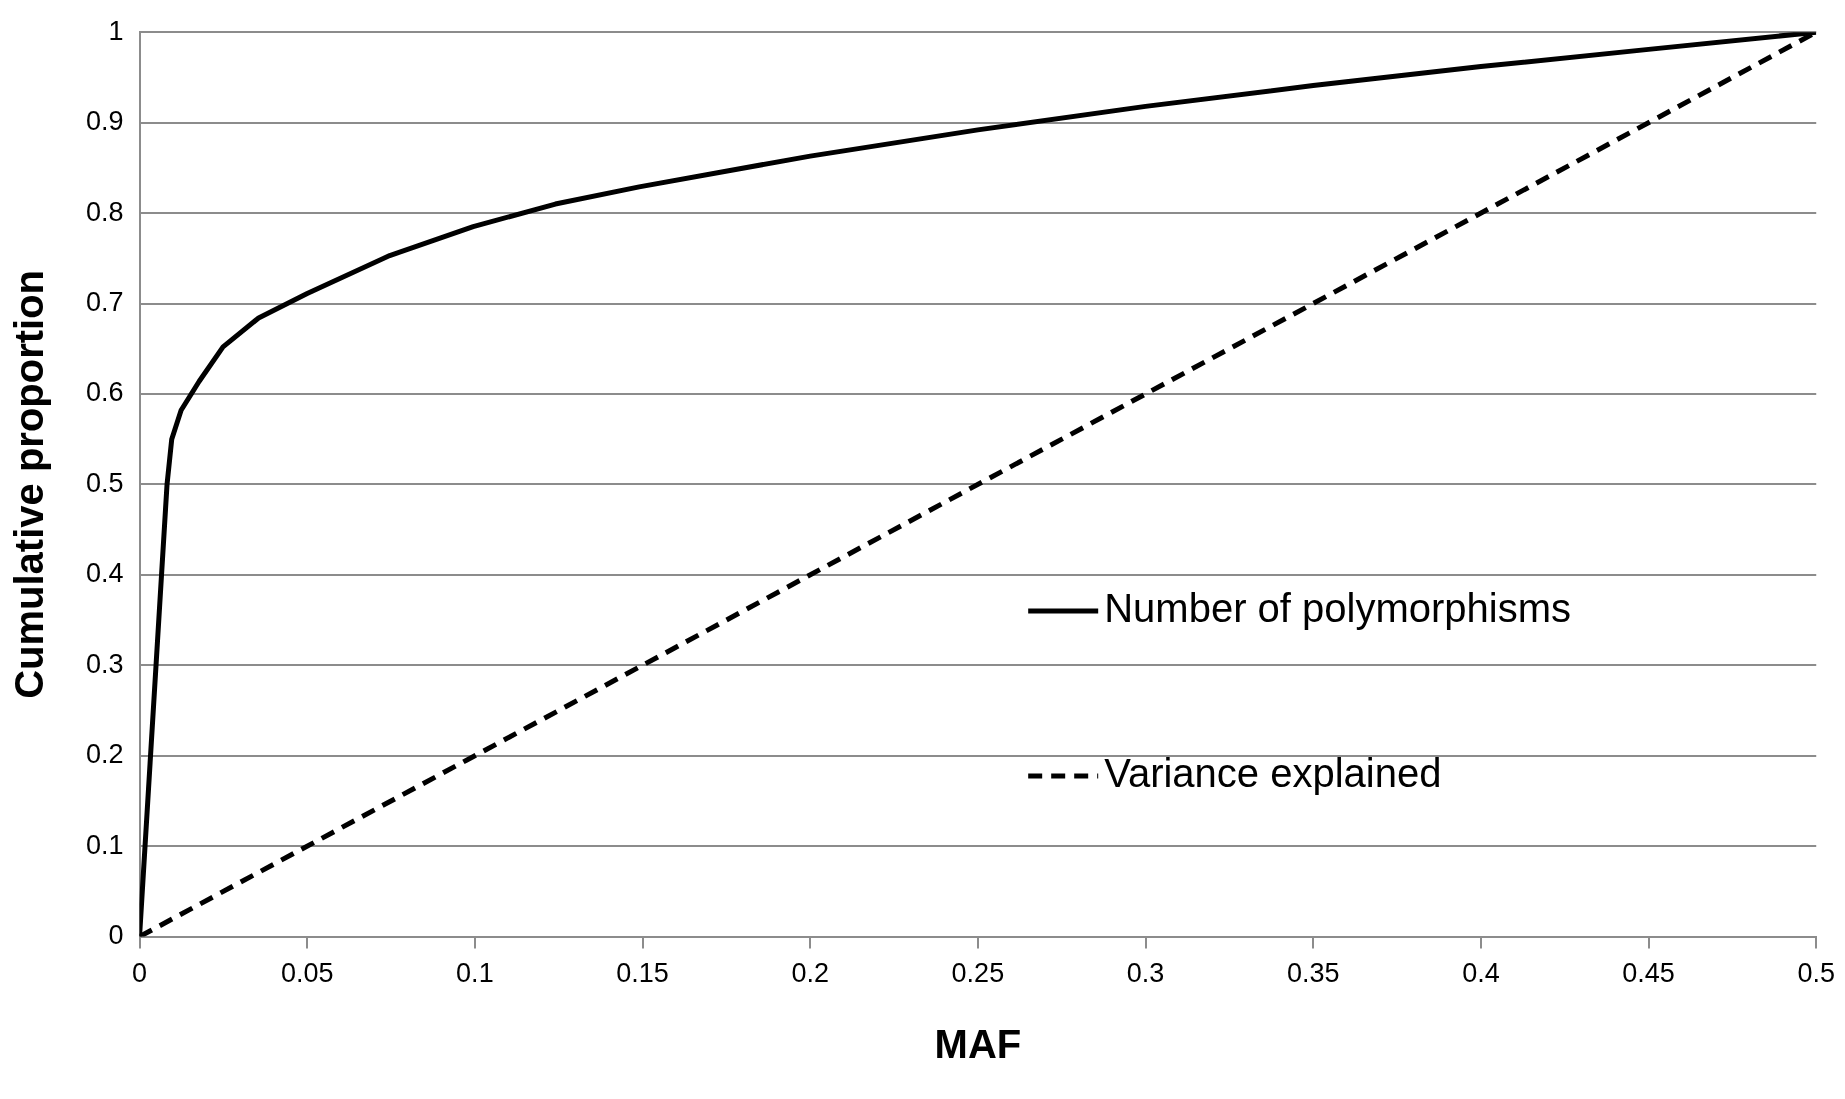  Describe the element at coordinates (104, 301) in the screenshot. I see `y-tick-label: 0.7` at that location.